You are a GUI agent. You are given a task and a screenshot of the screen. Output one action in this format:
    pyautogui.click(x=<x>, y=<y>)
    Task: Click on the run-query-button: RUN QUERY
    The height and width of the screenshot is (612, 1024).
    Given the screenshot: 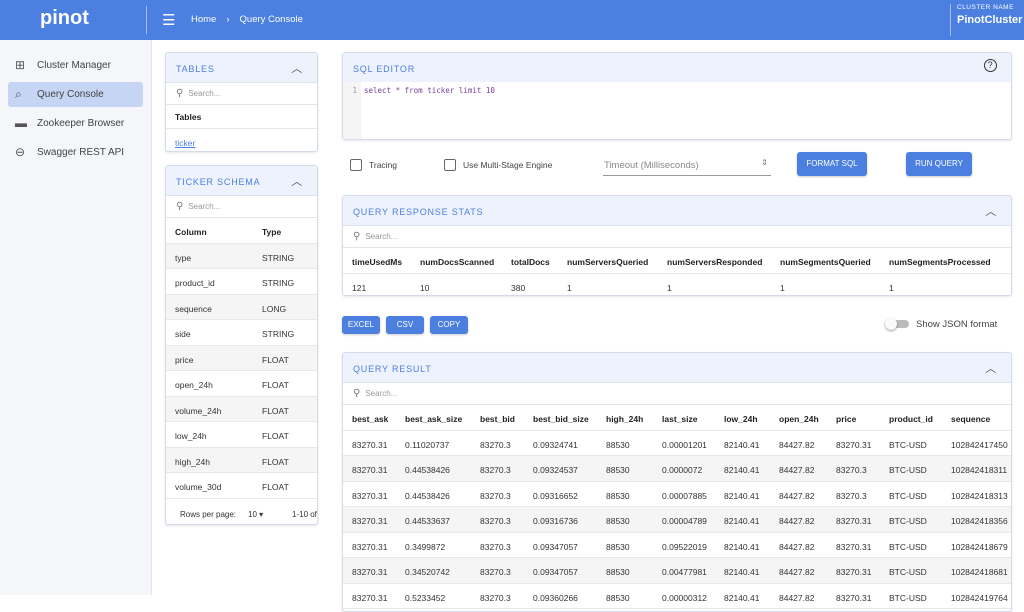 What is the action you would take?
    pyautogui.click(x=939, y=164)
    